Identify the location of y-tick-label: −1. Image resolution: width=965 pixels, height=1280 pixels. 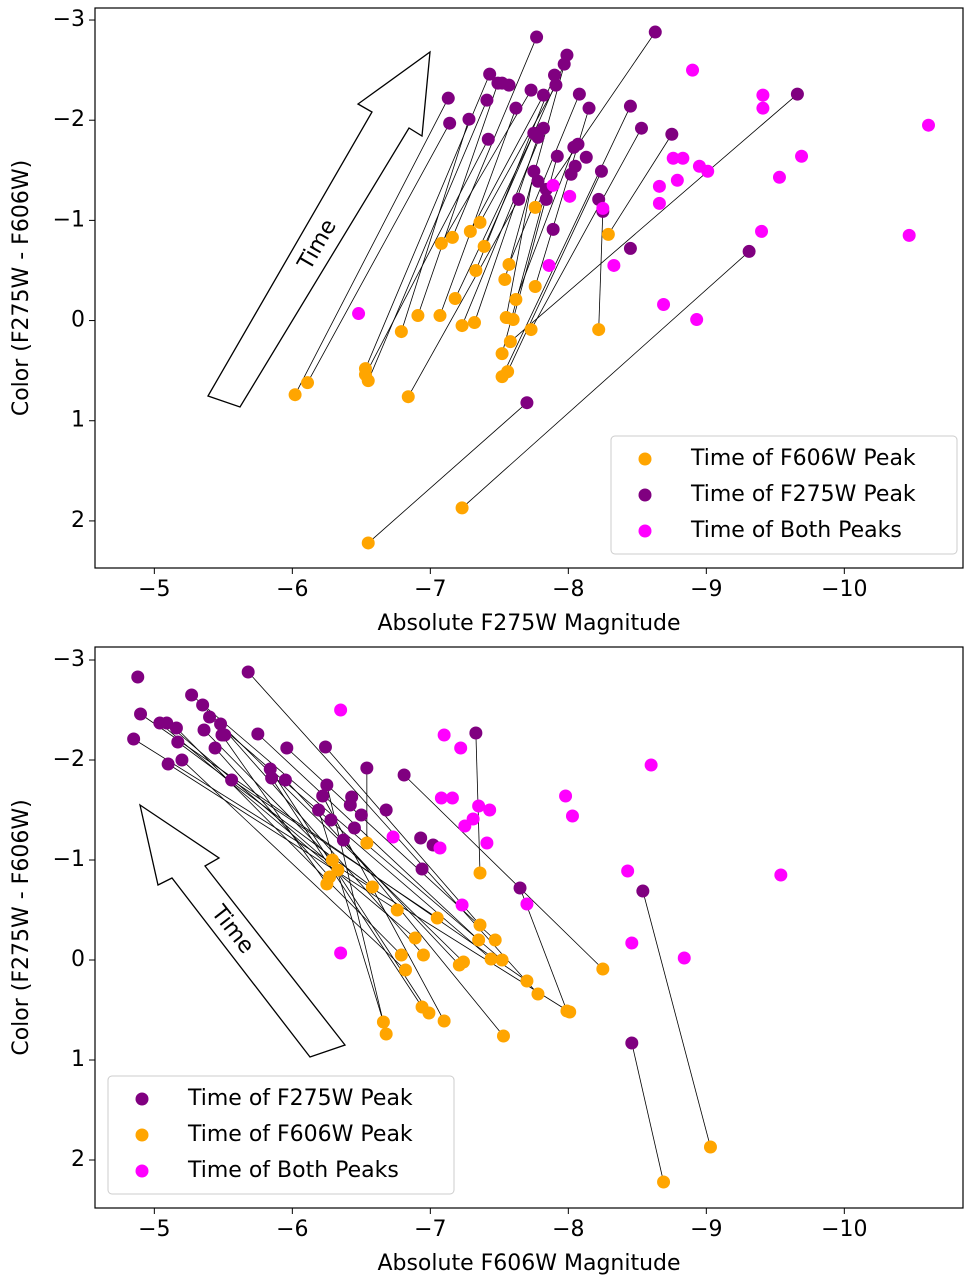
(69, 859).